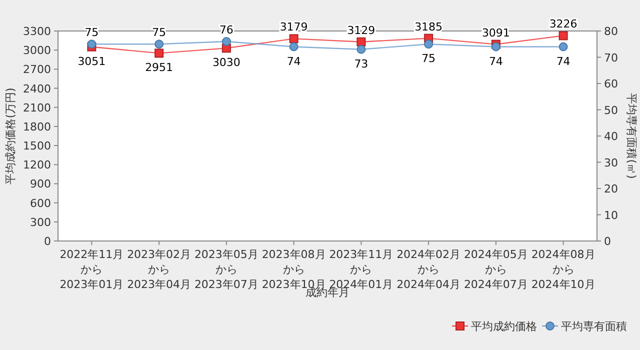 The width and height of the screenshot is (640, 350). Describe the element at coordinates (40, 203) in the screenshot. I see `y-tick-label: 600` at that location.